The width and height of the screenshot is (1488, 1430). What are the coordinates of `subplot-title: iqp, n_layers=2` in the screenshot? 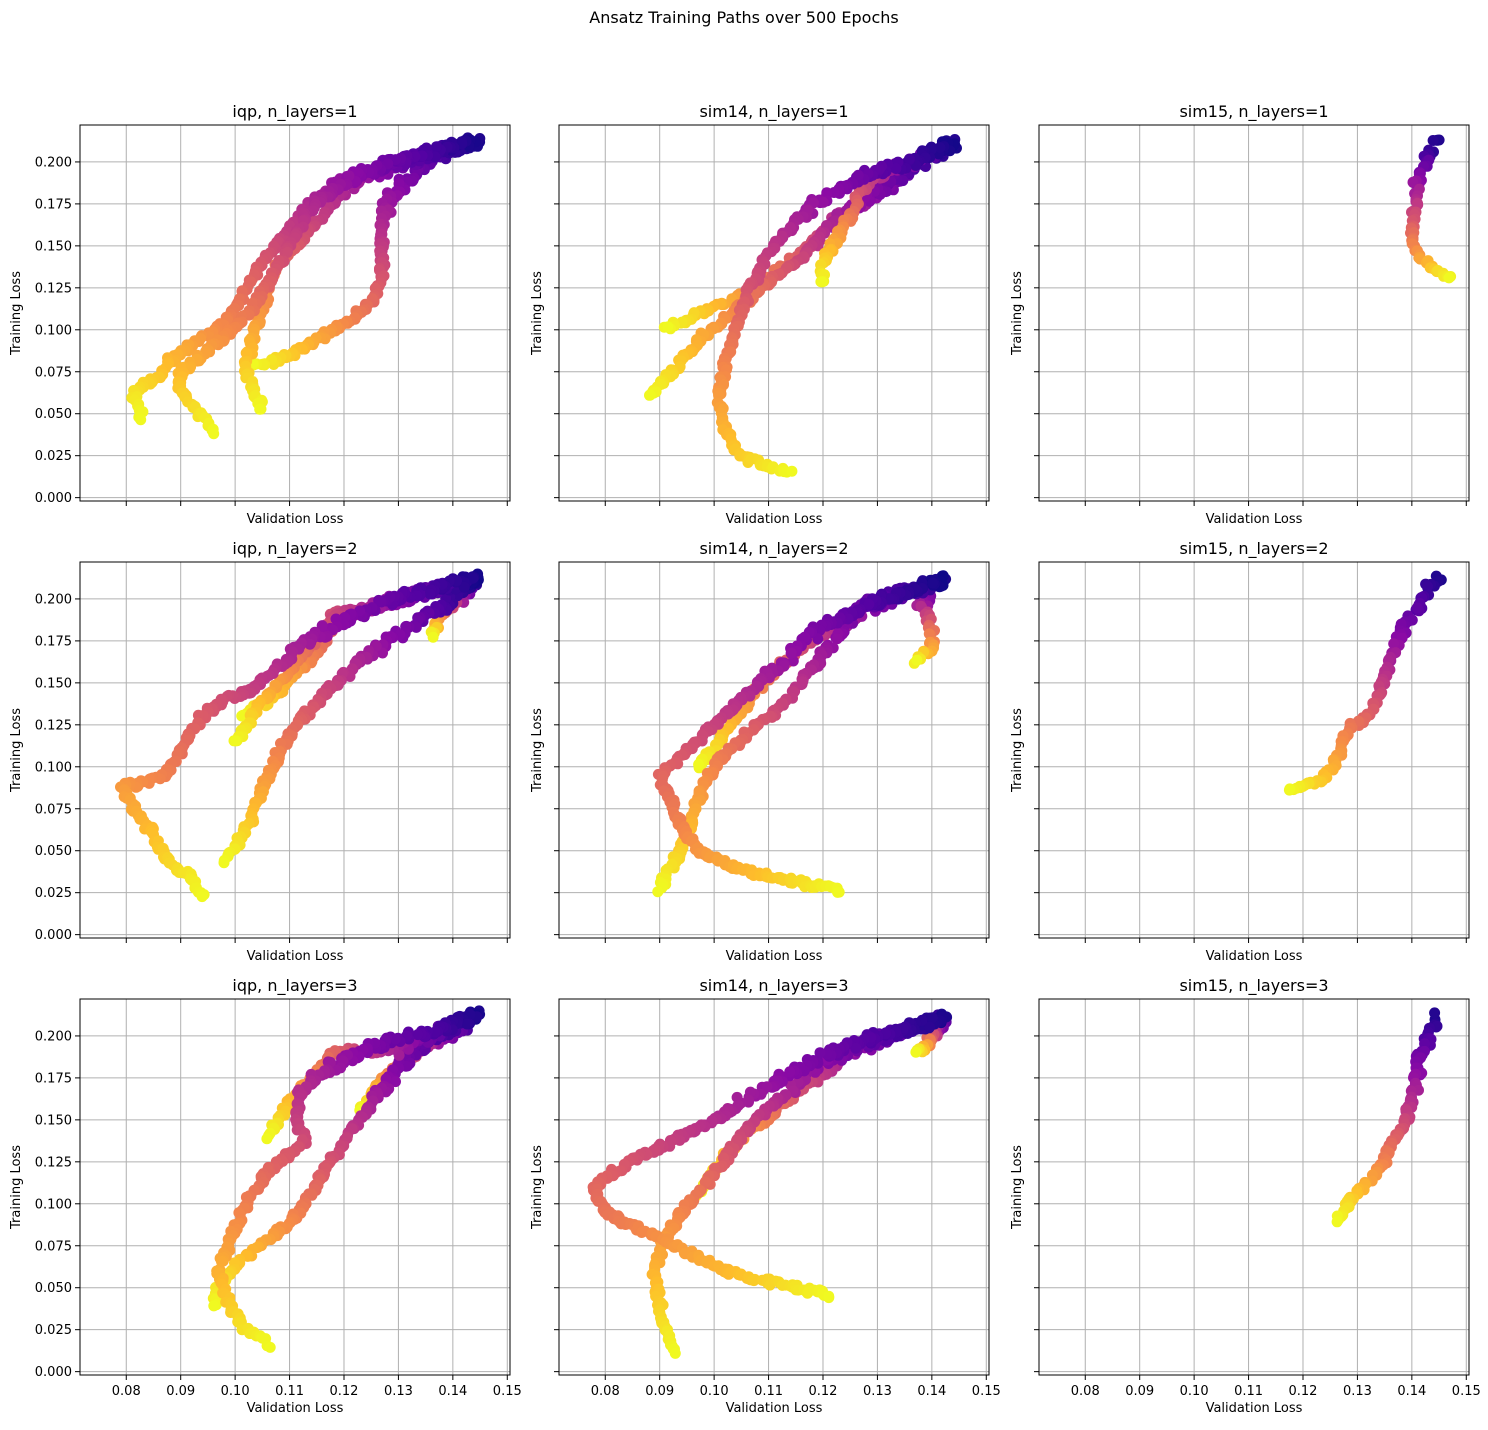 It's located at (294, 549).